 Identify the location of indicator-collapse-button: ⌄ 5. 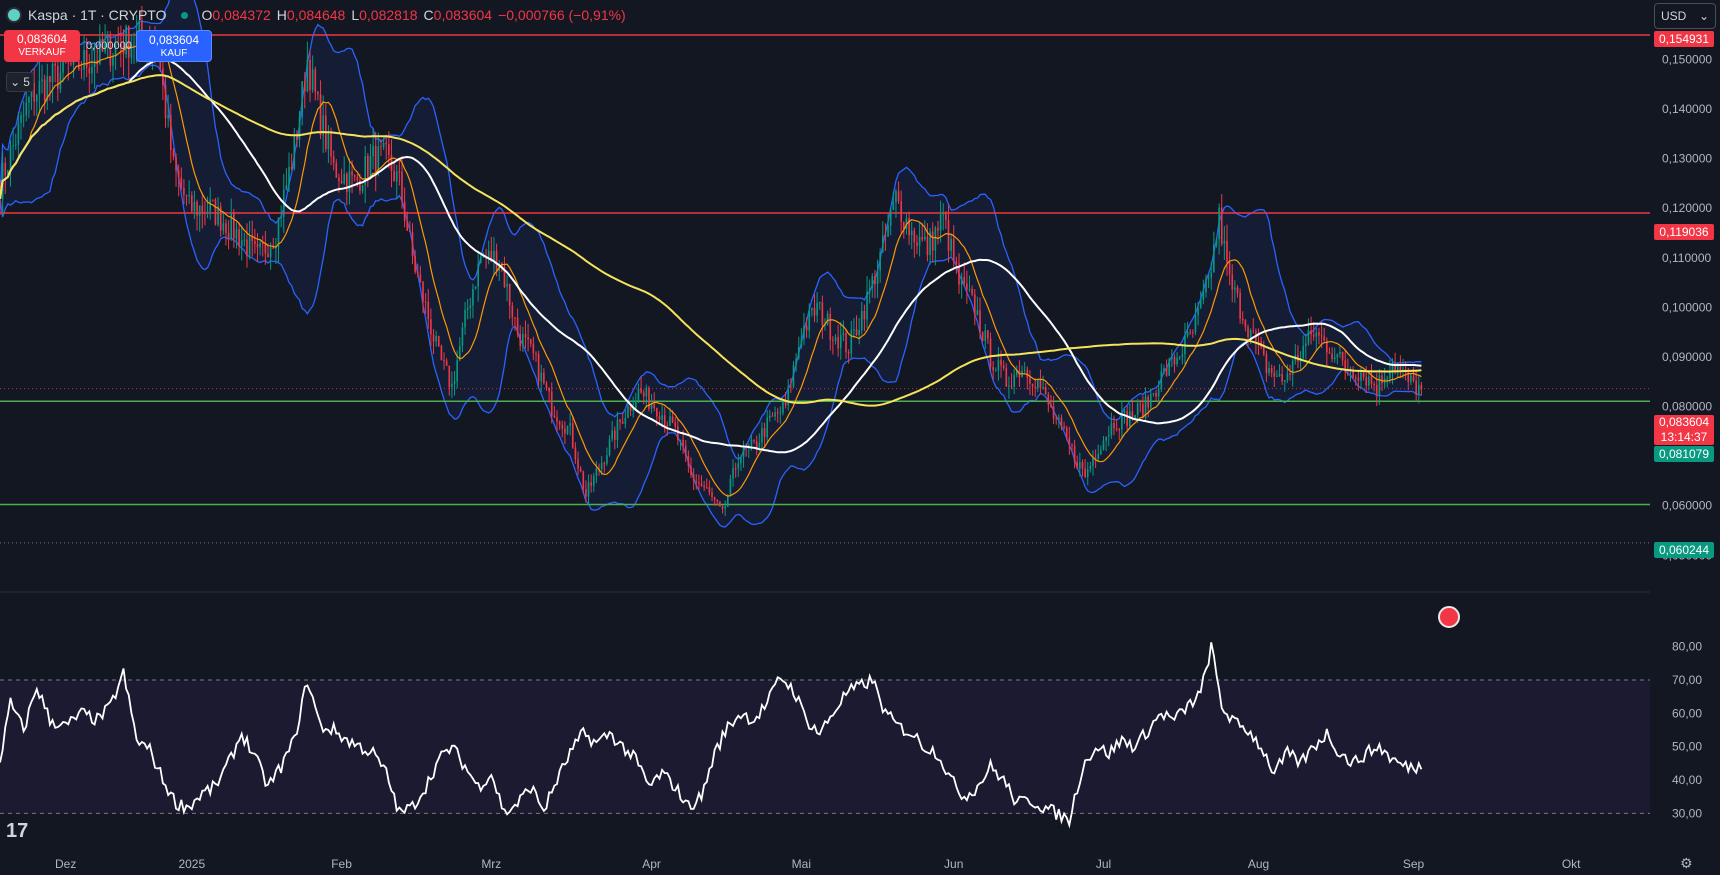
(20, 82).